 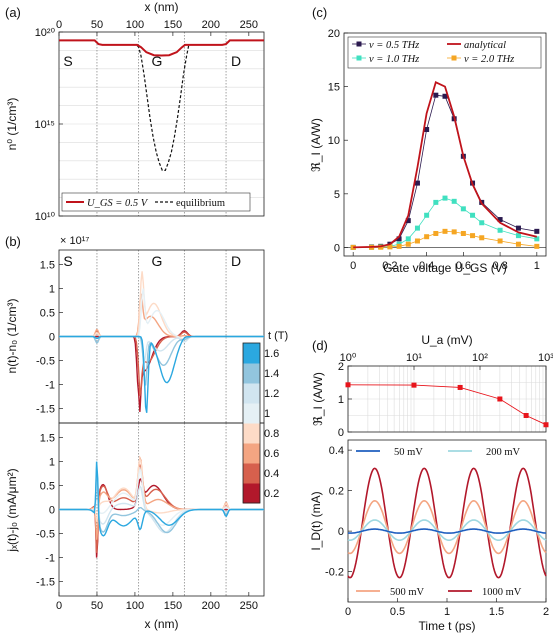 I want to click on colorbar-tick-label: 0.6, so click(x=271, y=454).